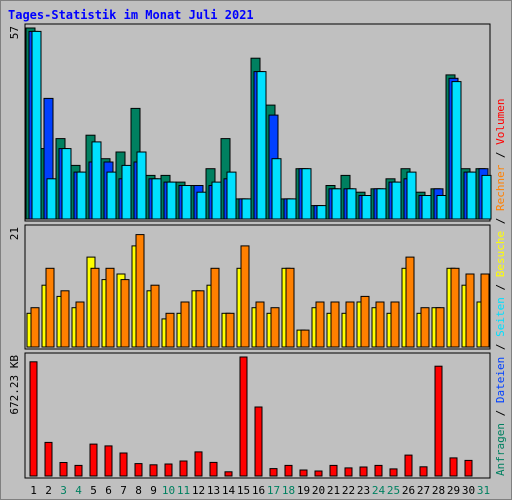 This screenshot has width=512, height=500. I want to click on x-tick-label-14: 14, so click(229, 490).